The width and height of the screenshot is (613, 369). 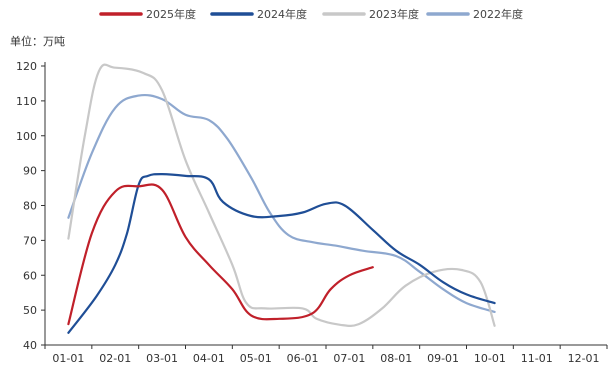 I want to click on x-tick-label: 09-01, so click(x=443, y=358).